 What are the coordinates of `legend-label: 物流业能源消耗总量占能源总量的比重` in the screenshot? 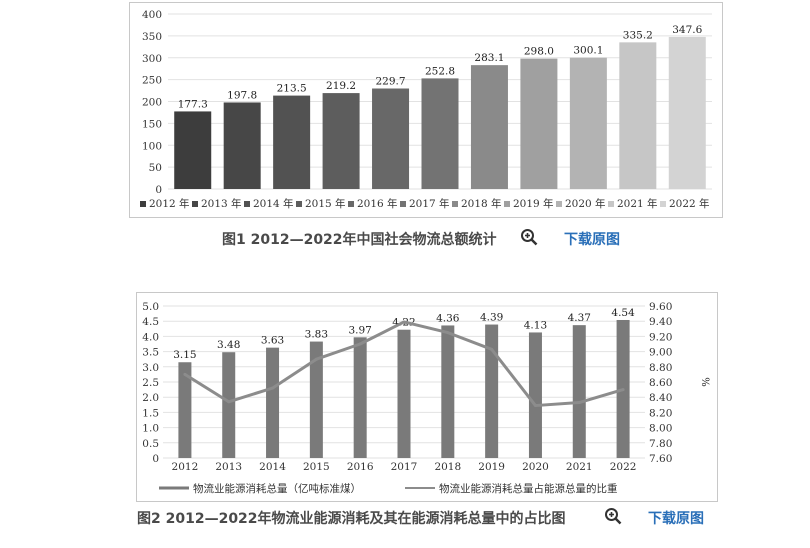 It's located at (528, 488).